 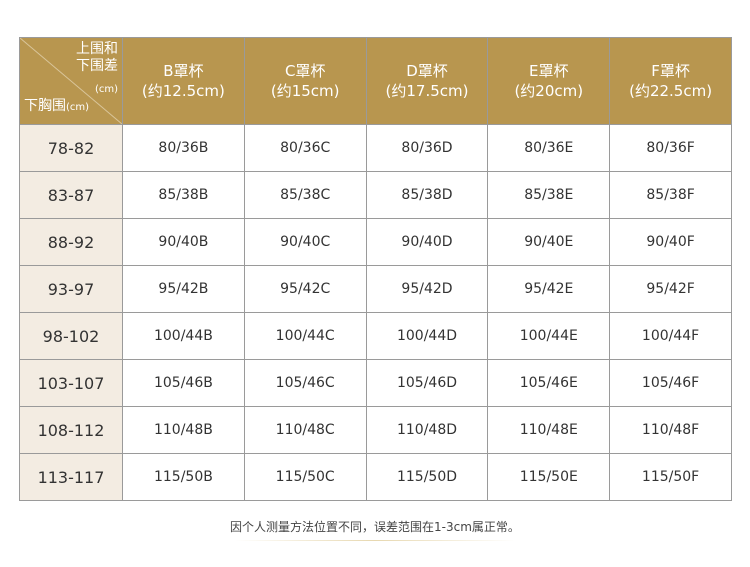 I want to click on size-cell: 90/40F, so click(x=670, y=242).